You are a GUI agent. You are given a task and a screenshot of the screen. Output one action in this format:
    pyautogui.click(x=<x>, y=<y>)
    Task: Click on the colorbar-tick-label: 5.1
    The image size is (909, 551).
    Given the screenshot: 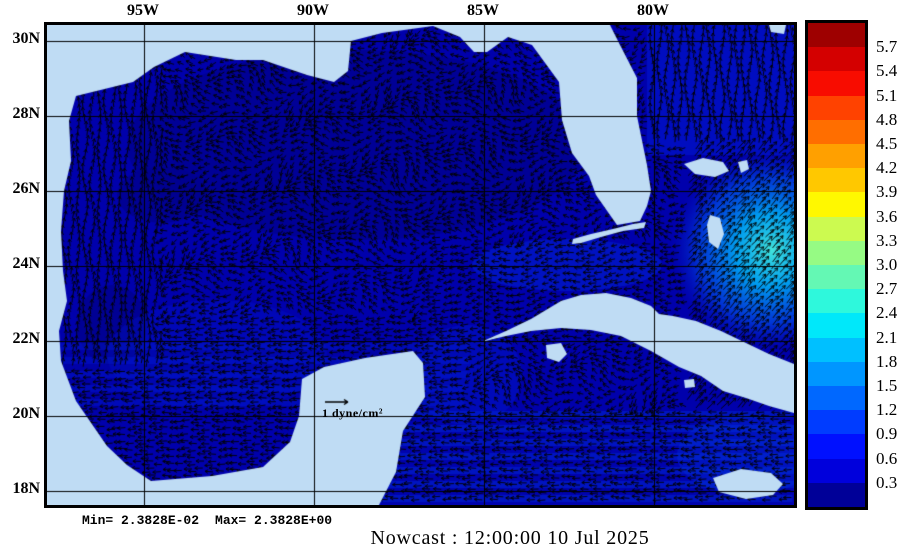 What is the action you would take?
    pyautogui.click(x=887, y=95)
    